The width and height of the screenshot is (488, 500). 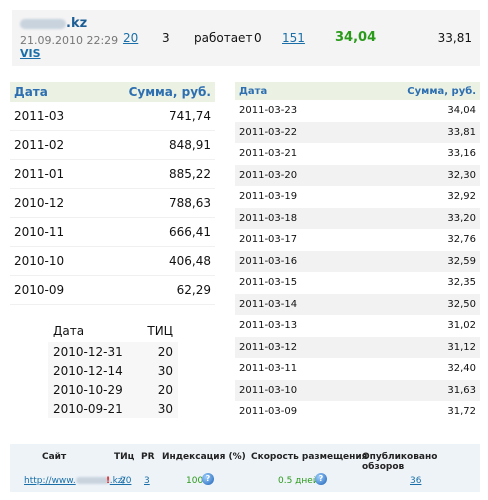 I want to click on table-row: 2011-03 741,74, so click(x=112, y=116).